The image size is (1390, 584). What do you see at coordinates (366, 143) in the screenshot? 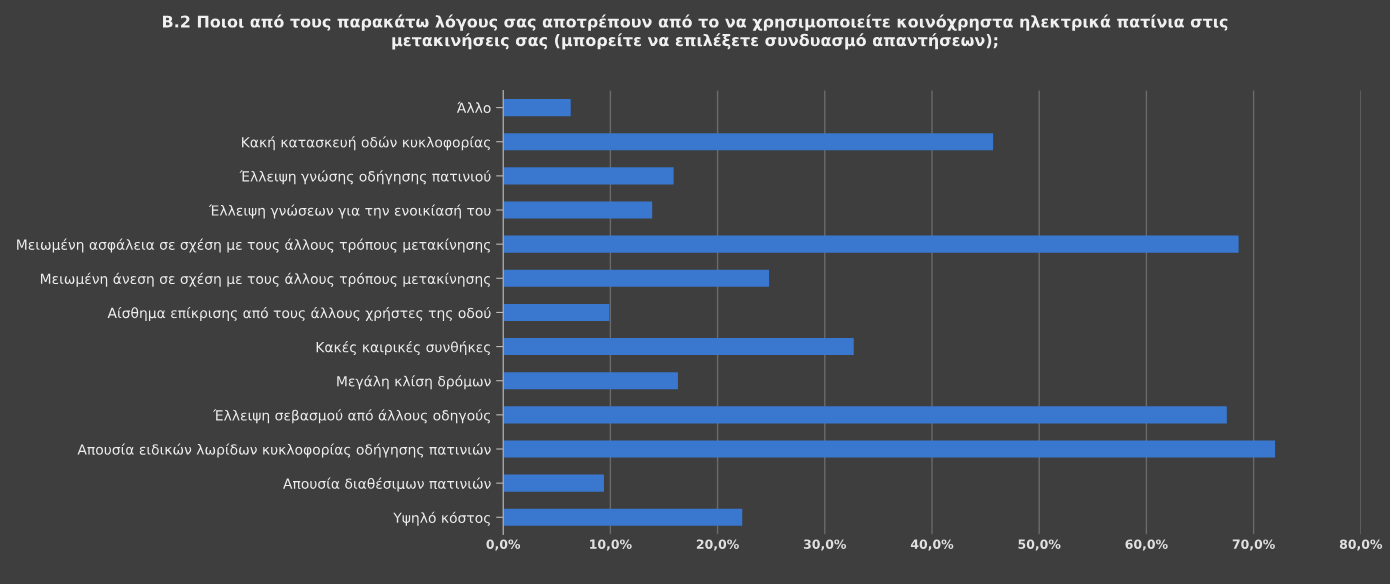
I see `y-tick-label: Κακή κατασκευή οδών κυκλοφορίας` at bounding box center [366, 143].